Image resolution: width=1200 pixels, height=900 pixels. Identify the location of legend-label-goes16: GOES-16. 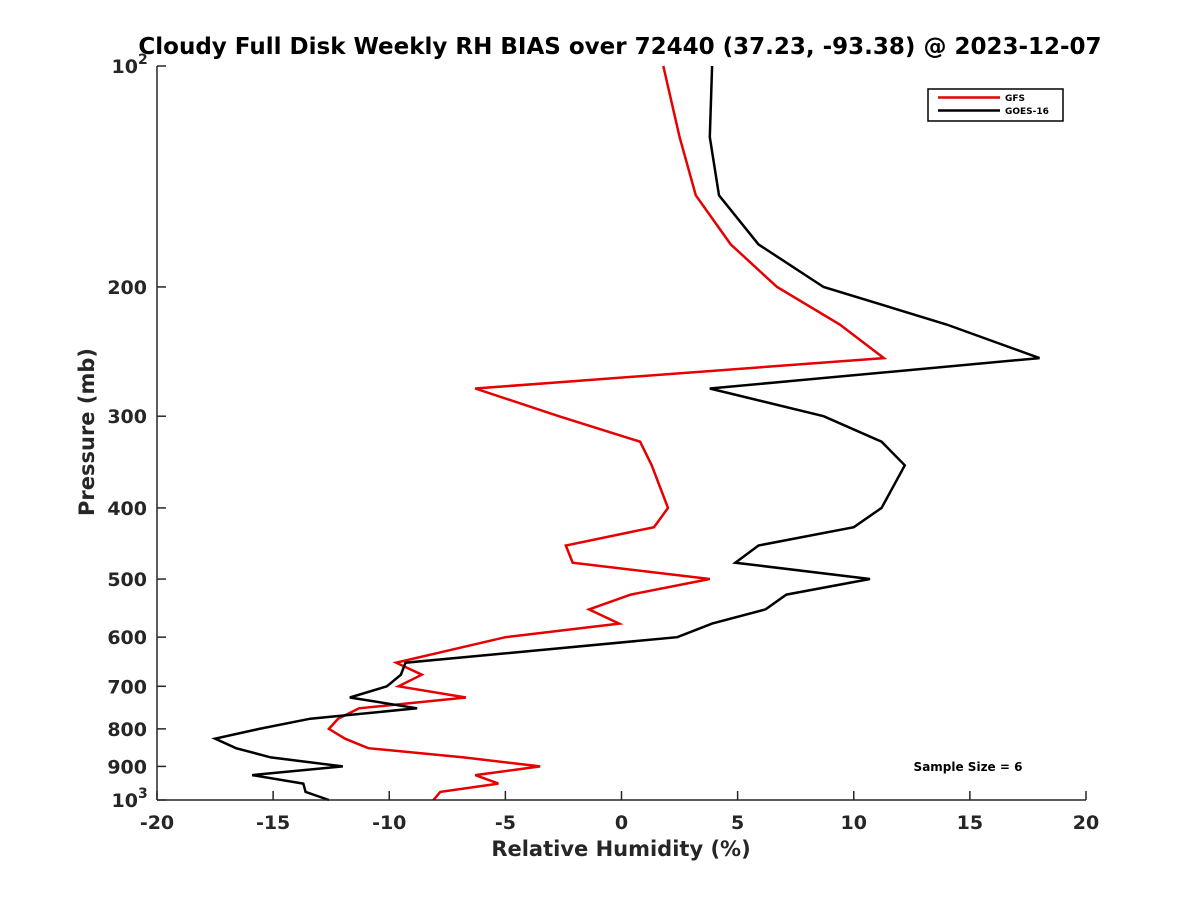
(1027, 112).